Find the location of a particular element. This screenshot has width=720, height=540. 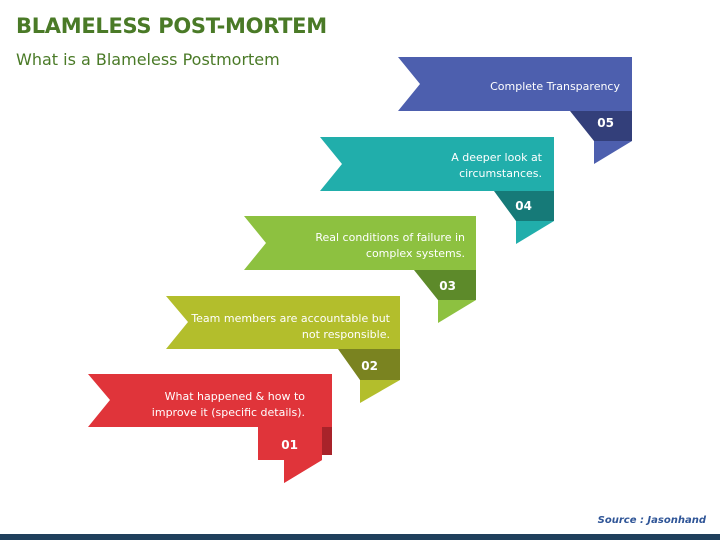

step-01-fold is located at coordinates (306, 441).